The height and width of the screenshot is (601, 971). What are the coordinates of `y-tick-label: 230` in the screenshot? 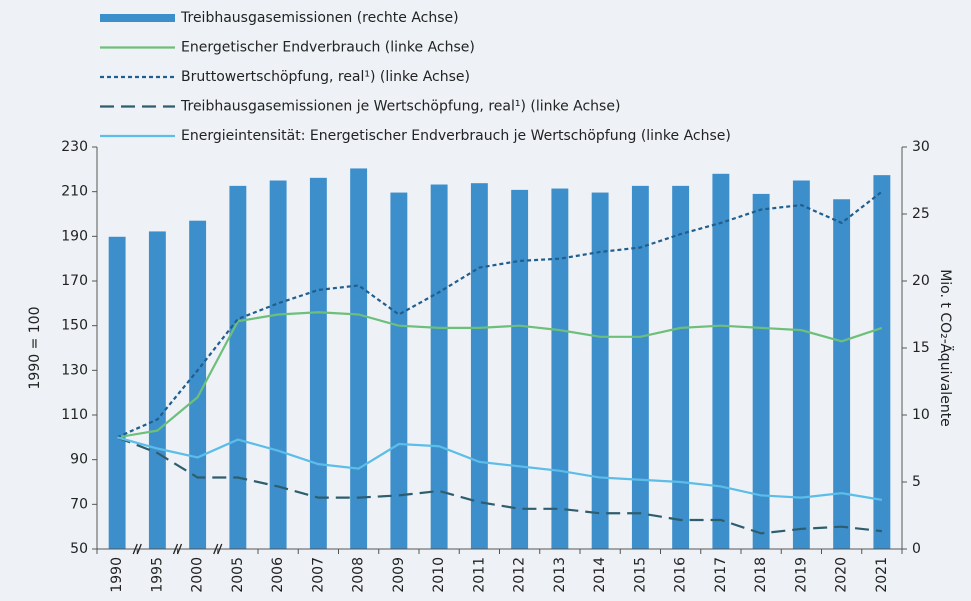 It's located at (74, 147).